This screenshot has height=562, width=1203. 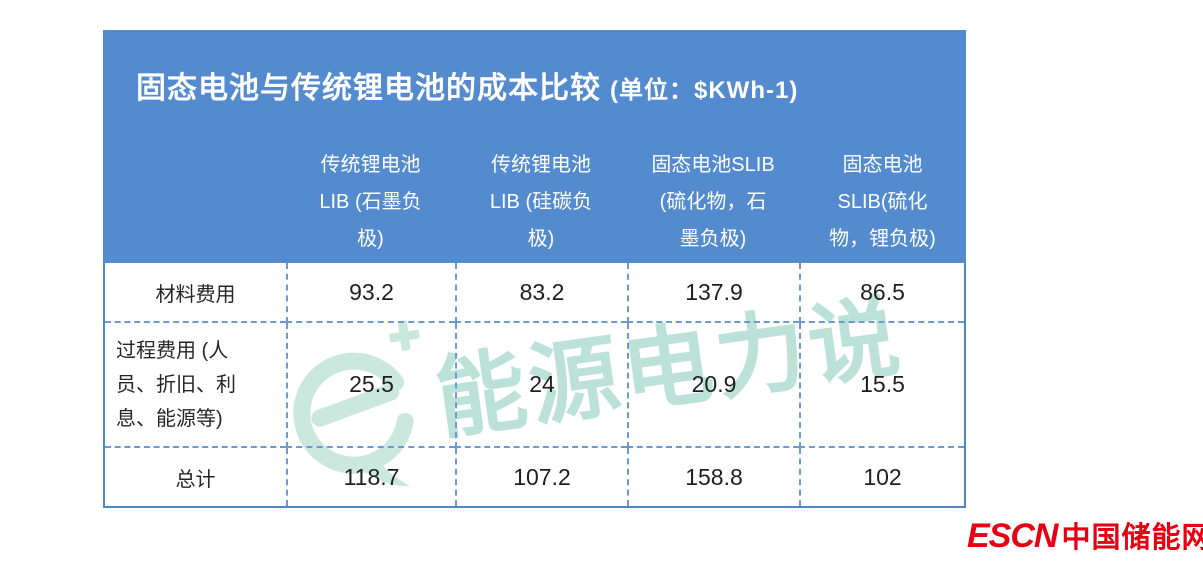 What do you see at coordinates (881, 385) in the screenshot?
I see `table-cell: 15.5` at bounding box center [881, 385].